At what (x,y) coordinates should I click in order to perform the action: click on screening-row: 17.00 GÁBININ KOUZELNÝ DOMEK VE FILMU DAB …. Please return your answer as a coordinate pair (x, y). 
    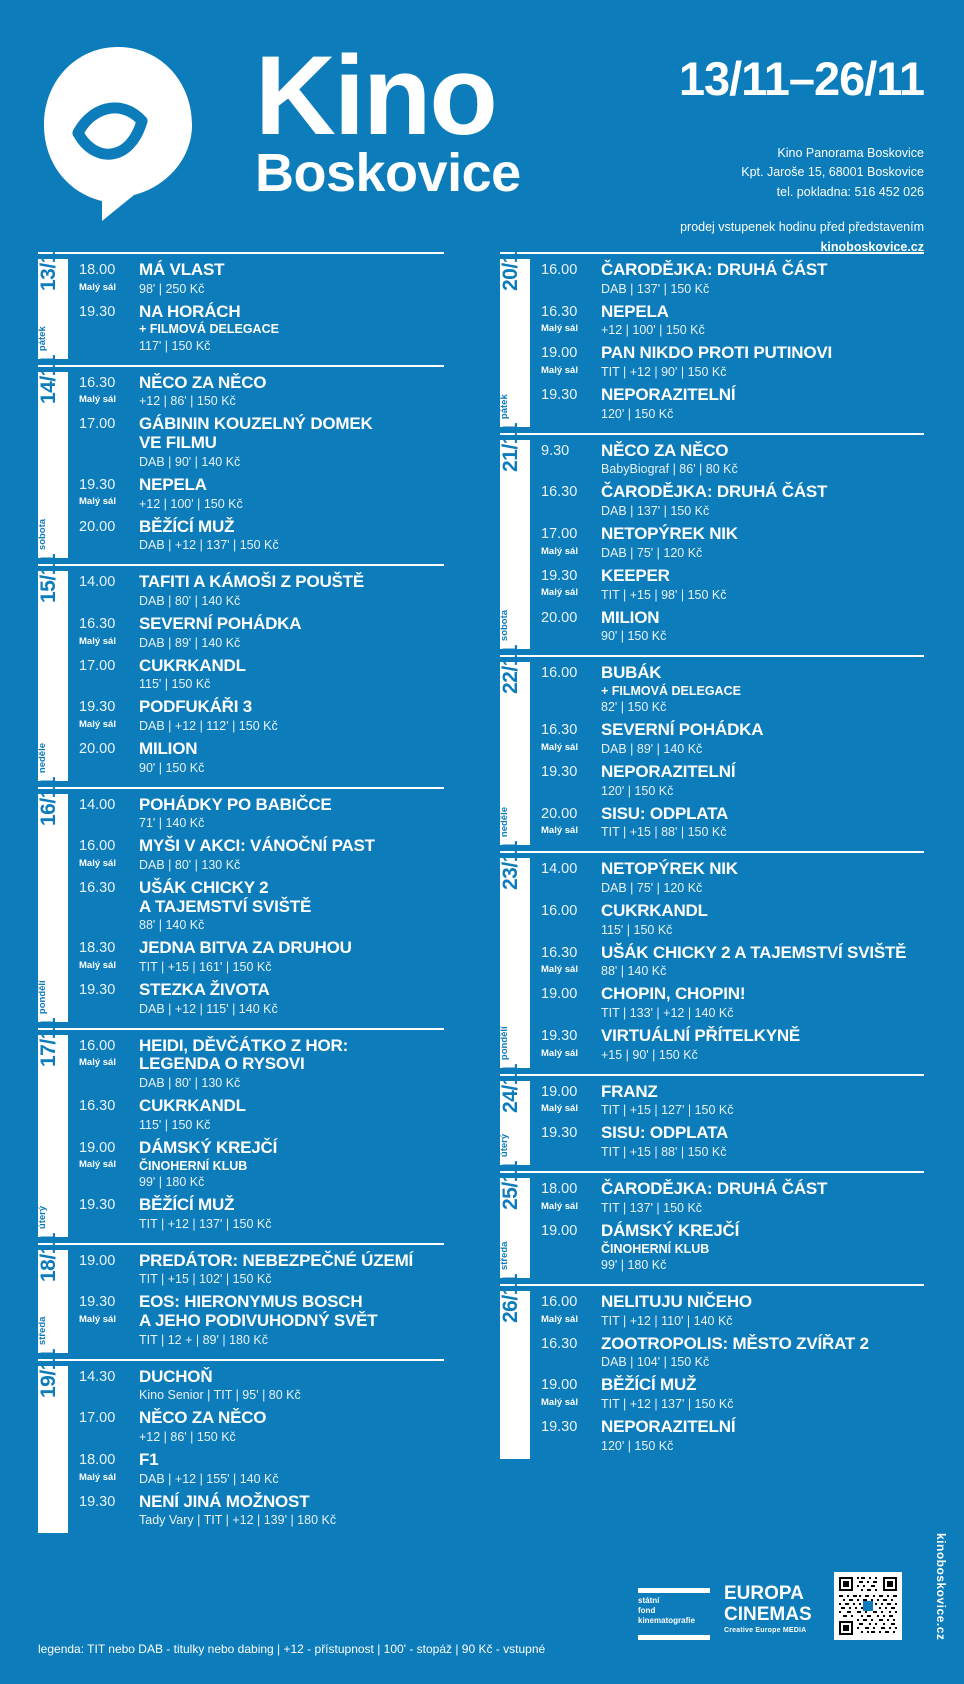
    Looking at the image, I should click on (261, 441).